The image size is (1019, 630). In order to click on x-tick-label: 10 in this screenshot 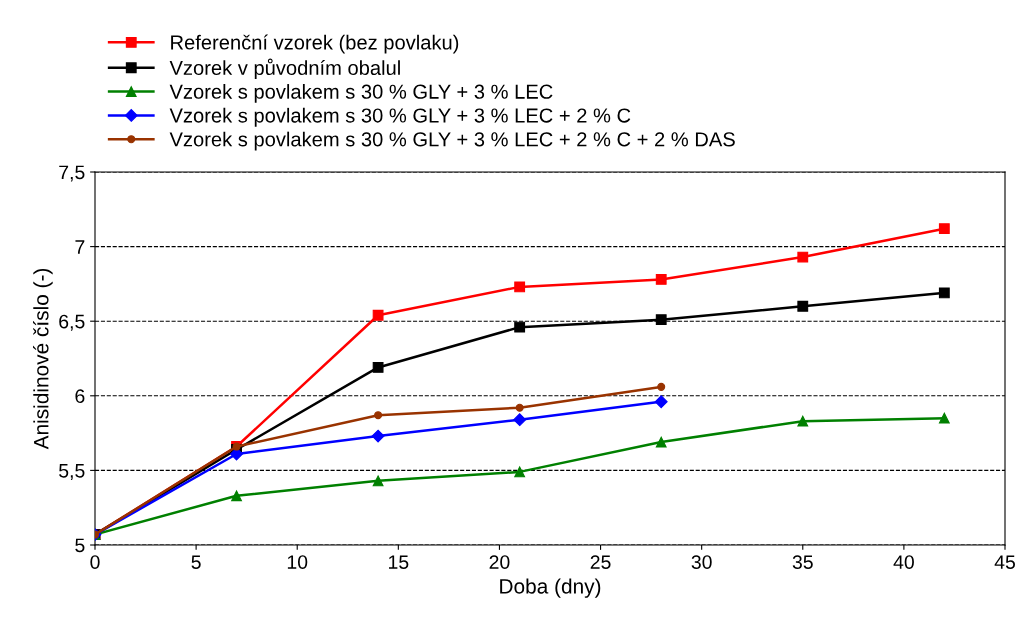, I will do `click(297, 562)`.